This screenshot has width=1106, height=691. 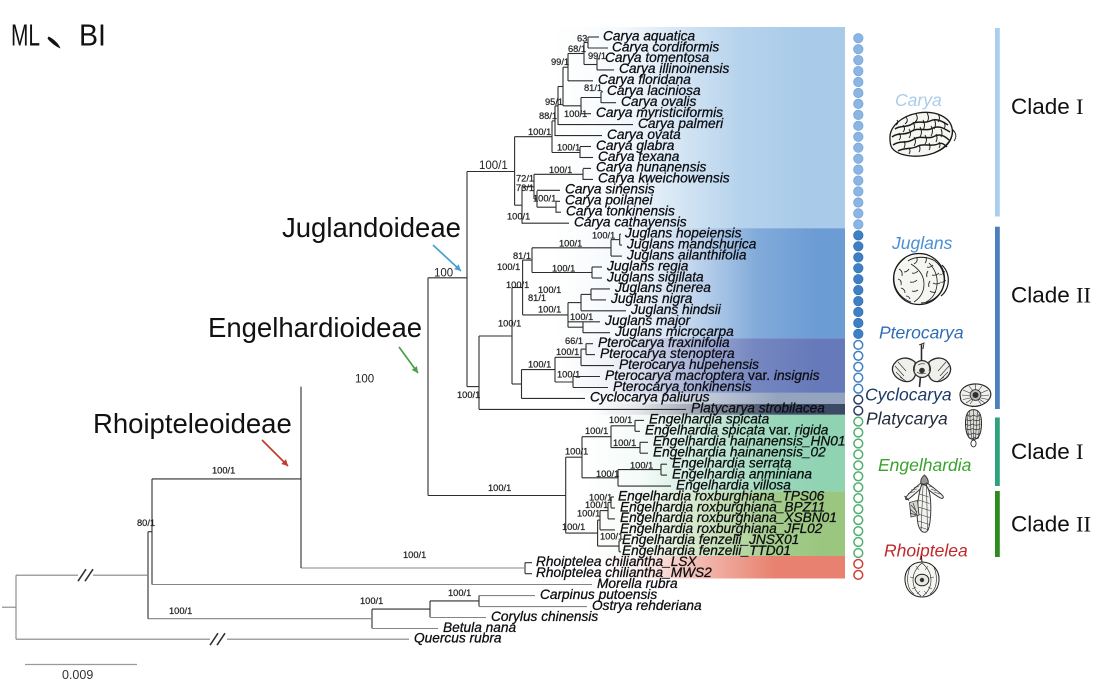 What do you see at coordinates (922, 243) in the screenshot?
I see `svg-text: Juglans` at bounding box center [922, 243].